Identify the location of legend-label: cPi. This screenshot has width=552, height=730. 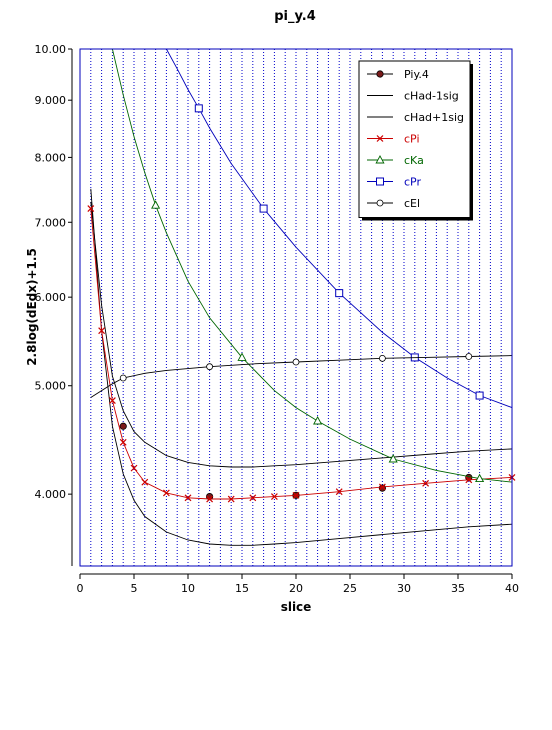
(412, 139).